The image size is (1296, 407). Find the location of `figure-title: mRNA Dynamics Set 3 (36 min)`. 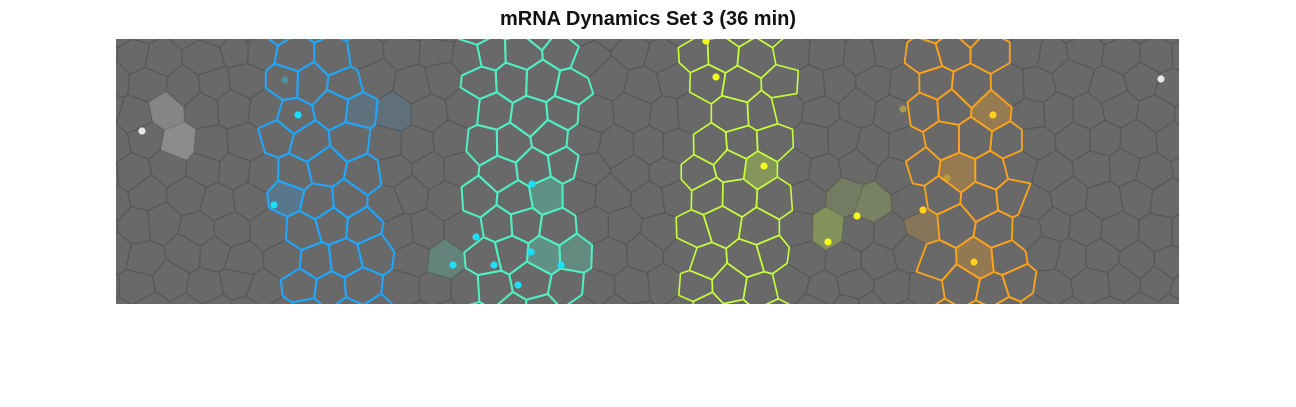

figure-title: mRNA Dynamics Set 3 (36 min) is located at coordinates (647, 19).